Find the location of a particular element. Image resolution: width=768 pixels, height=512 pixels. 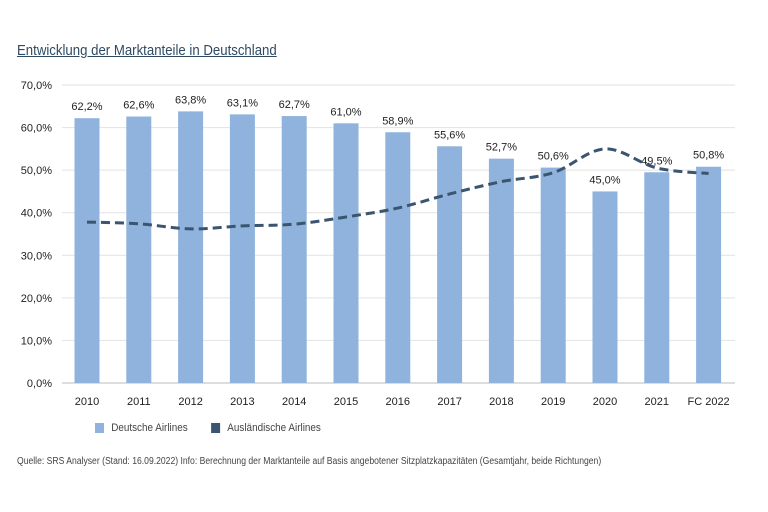

x-tick-label: 2015 is located at coordinates (346, 402).